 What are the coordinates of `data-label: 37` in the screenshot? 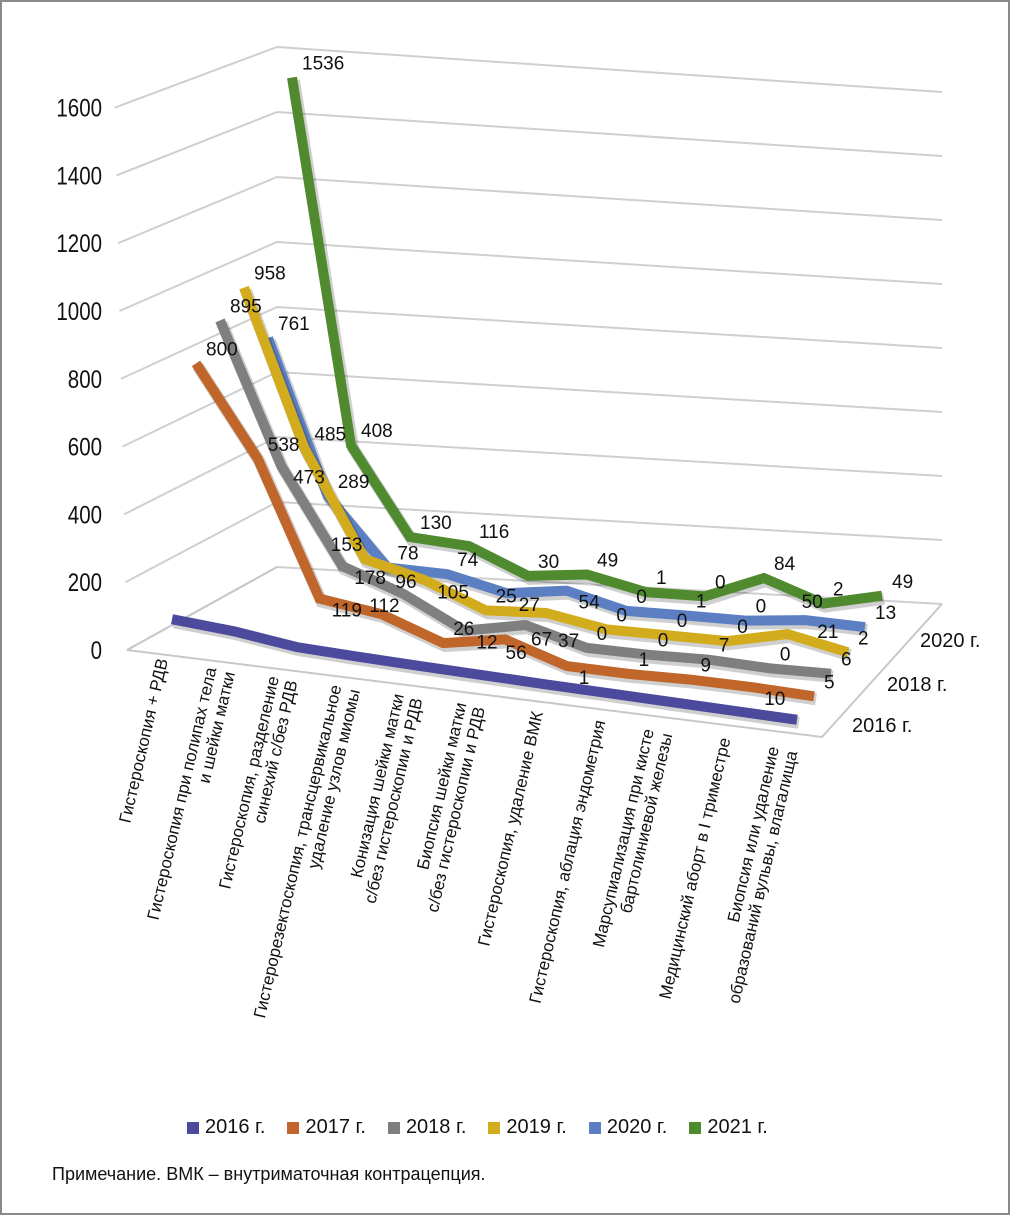 It's located at (568, 641).